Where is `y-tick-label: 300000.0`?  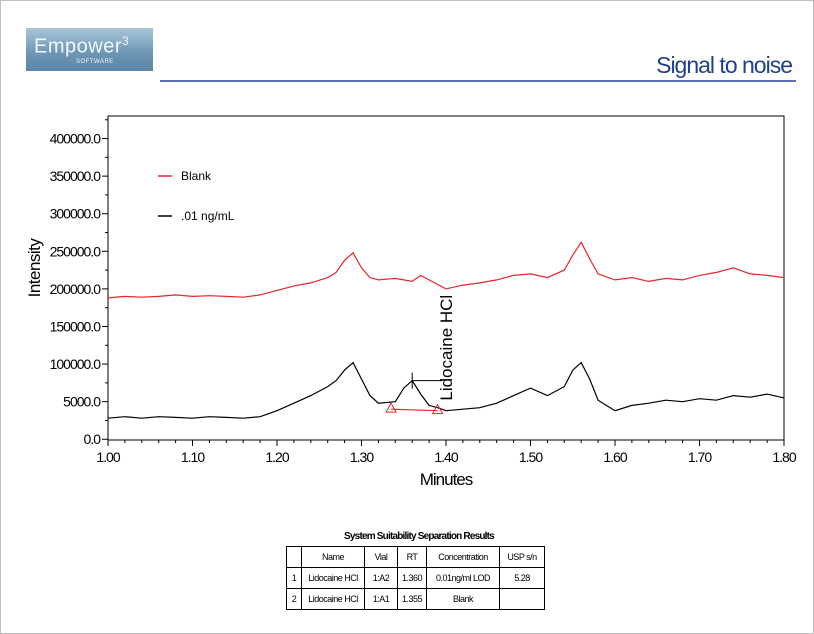
y-tick-label: 300000.0 is located at coordinates (76, 214).